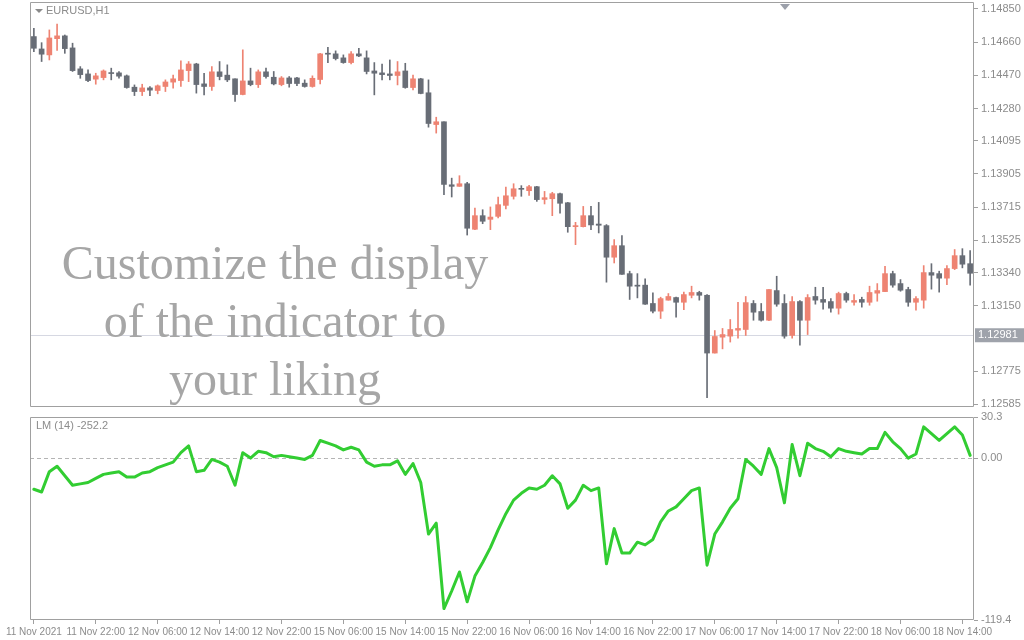 The height and width of the screenshot is (640, 1024). What do you see at coordinates (900, 631) in the screenshot?
I see `x-tick-label: 18 Nov 06:00` at bounding box center [900, 631].